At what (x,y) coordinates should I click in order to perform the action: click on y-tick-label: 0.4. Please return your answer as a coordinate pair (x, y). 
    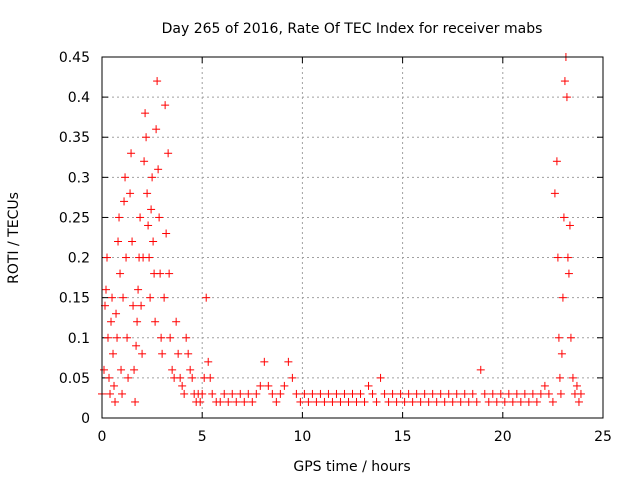
    Looking at the image, I should click on (79, 98).